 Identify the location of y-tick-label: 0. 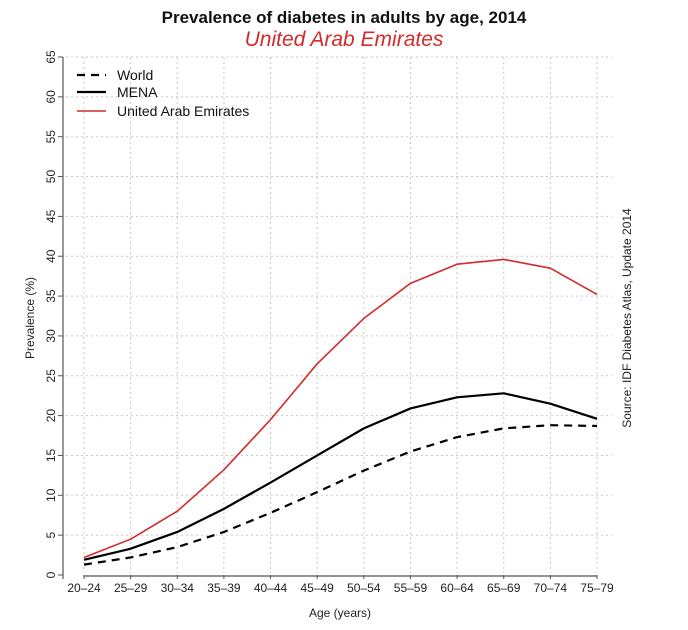
(51, 574).